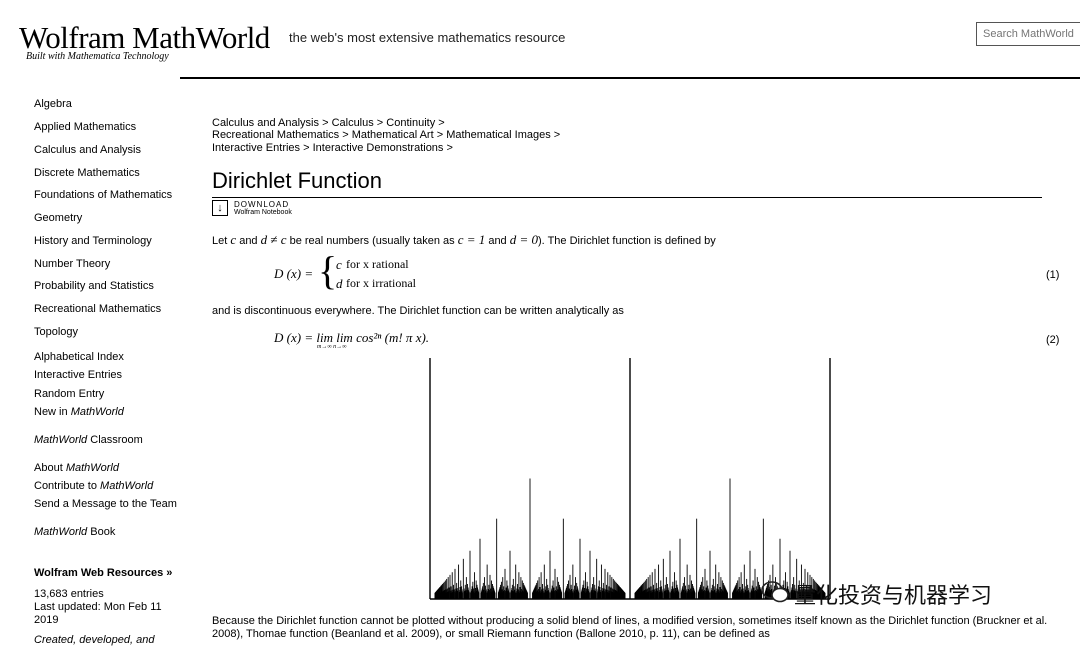 The width and height of the screenshot is (1080, 646). I want to click on sidebar-item-contribute: Contribute to MathWorld, so click(93, 486).